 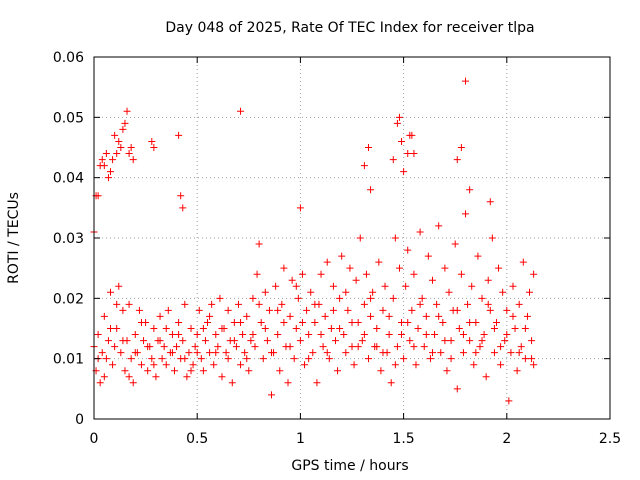 What do you see at coordinates (506, 439) in the screenshot?
I see `x-tick-label: 2` at bounding box center [506, 439].